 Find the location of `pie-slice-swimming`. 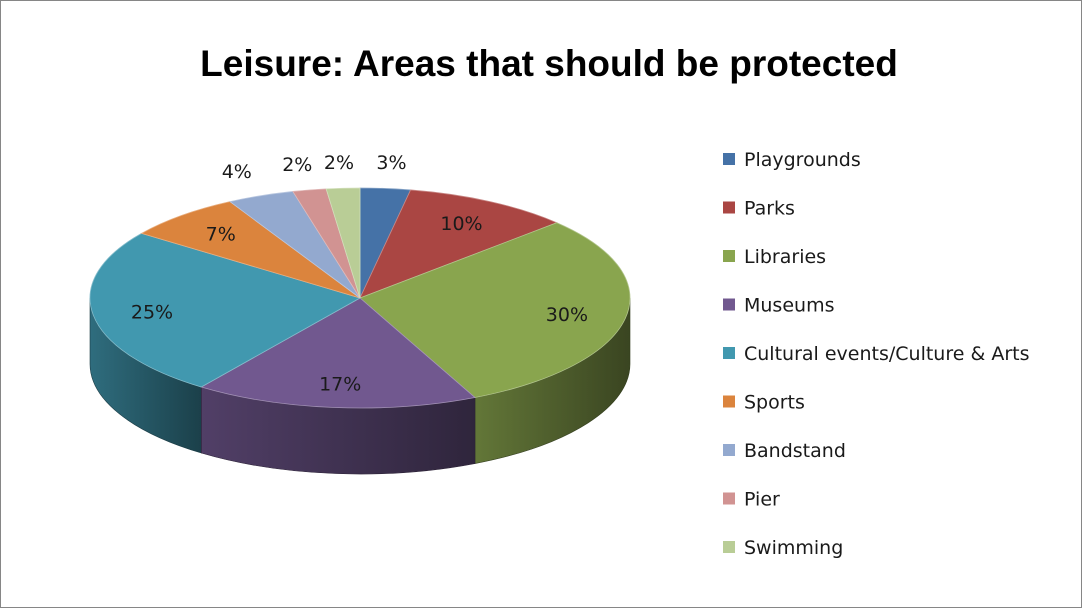

pie-slice-swimming is located at coordinates (343, 243).